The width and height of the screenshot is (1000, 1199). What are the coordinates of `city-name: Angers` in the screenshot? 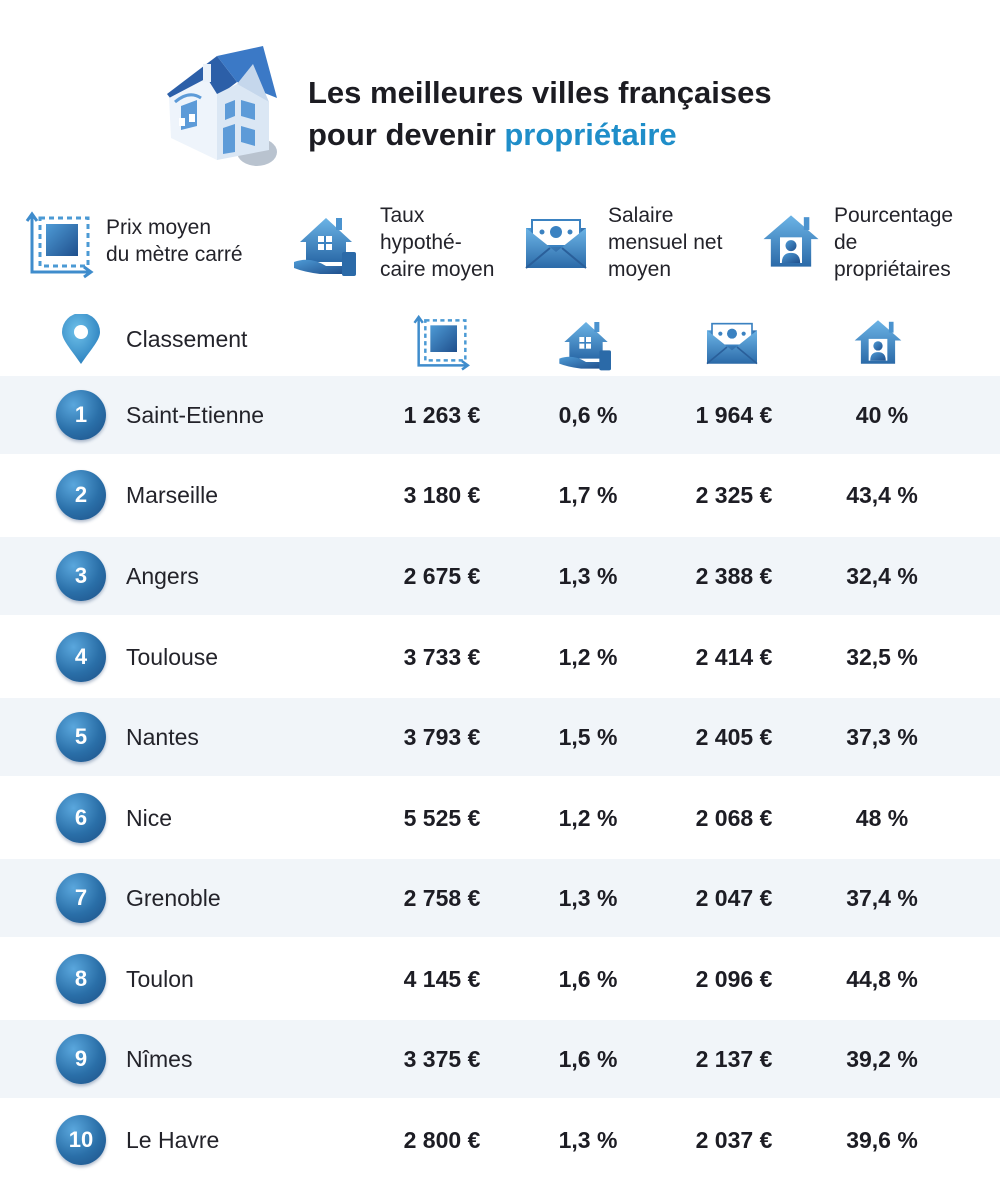 It's located at (162, 575).